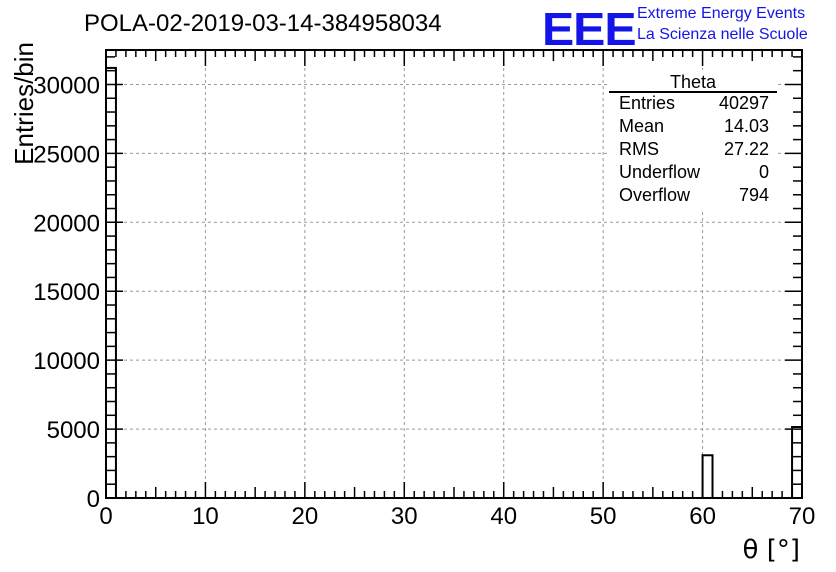 Image resolution: width=836 pixels, height=572 pixels. I want to click on x-tick-label: 20, so click(305, 516).